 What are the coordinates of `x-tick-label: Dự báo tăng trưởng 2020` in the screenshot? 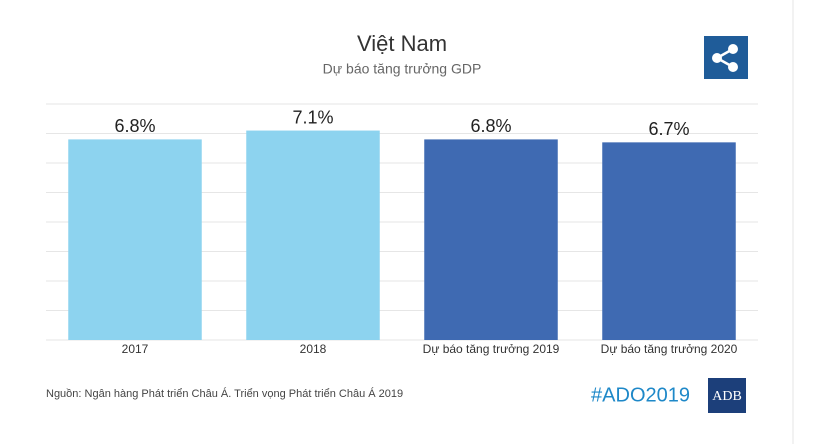 It's located at (669, 349).